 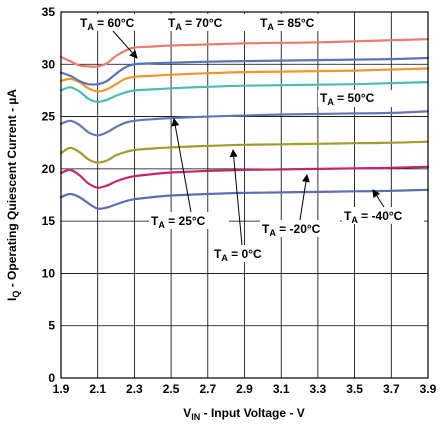 What do you see at coordinates (243, 414) in the screenshot?
I see `x-axis-title: VIN - Input Voltage - V` at bounding box center [243, 414].